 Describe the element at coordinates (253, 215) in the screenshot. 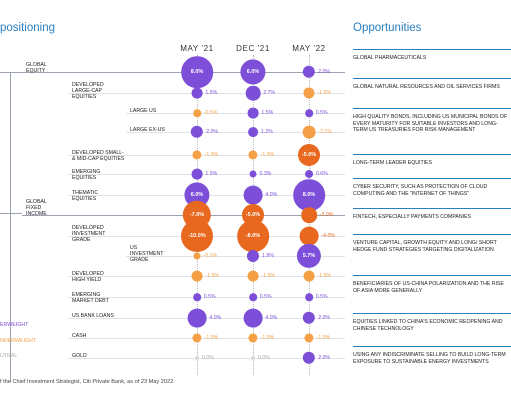

I see `allocation-value: -5.0%` at that location.